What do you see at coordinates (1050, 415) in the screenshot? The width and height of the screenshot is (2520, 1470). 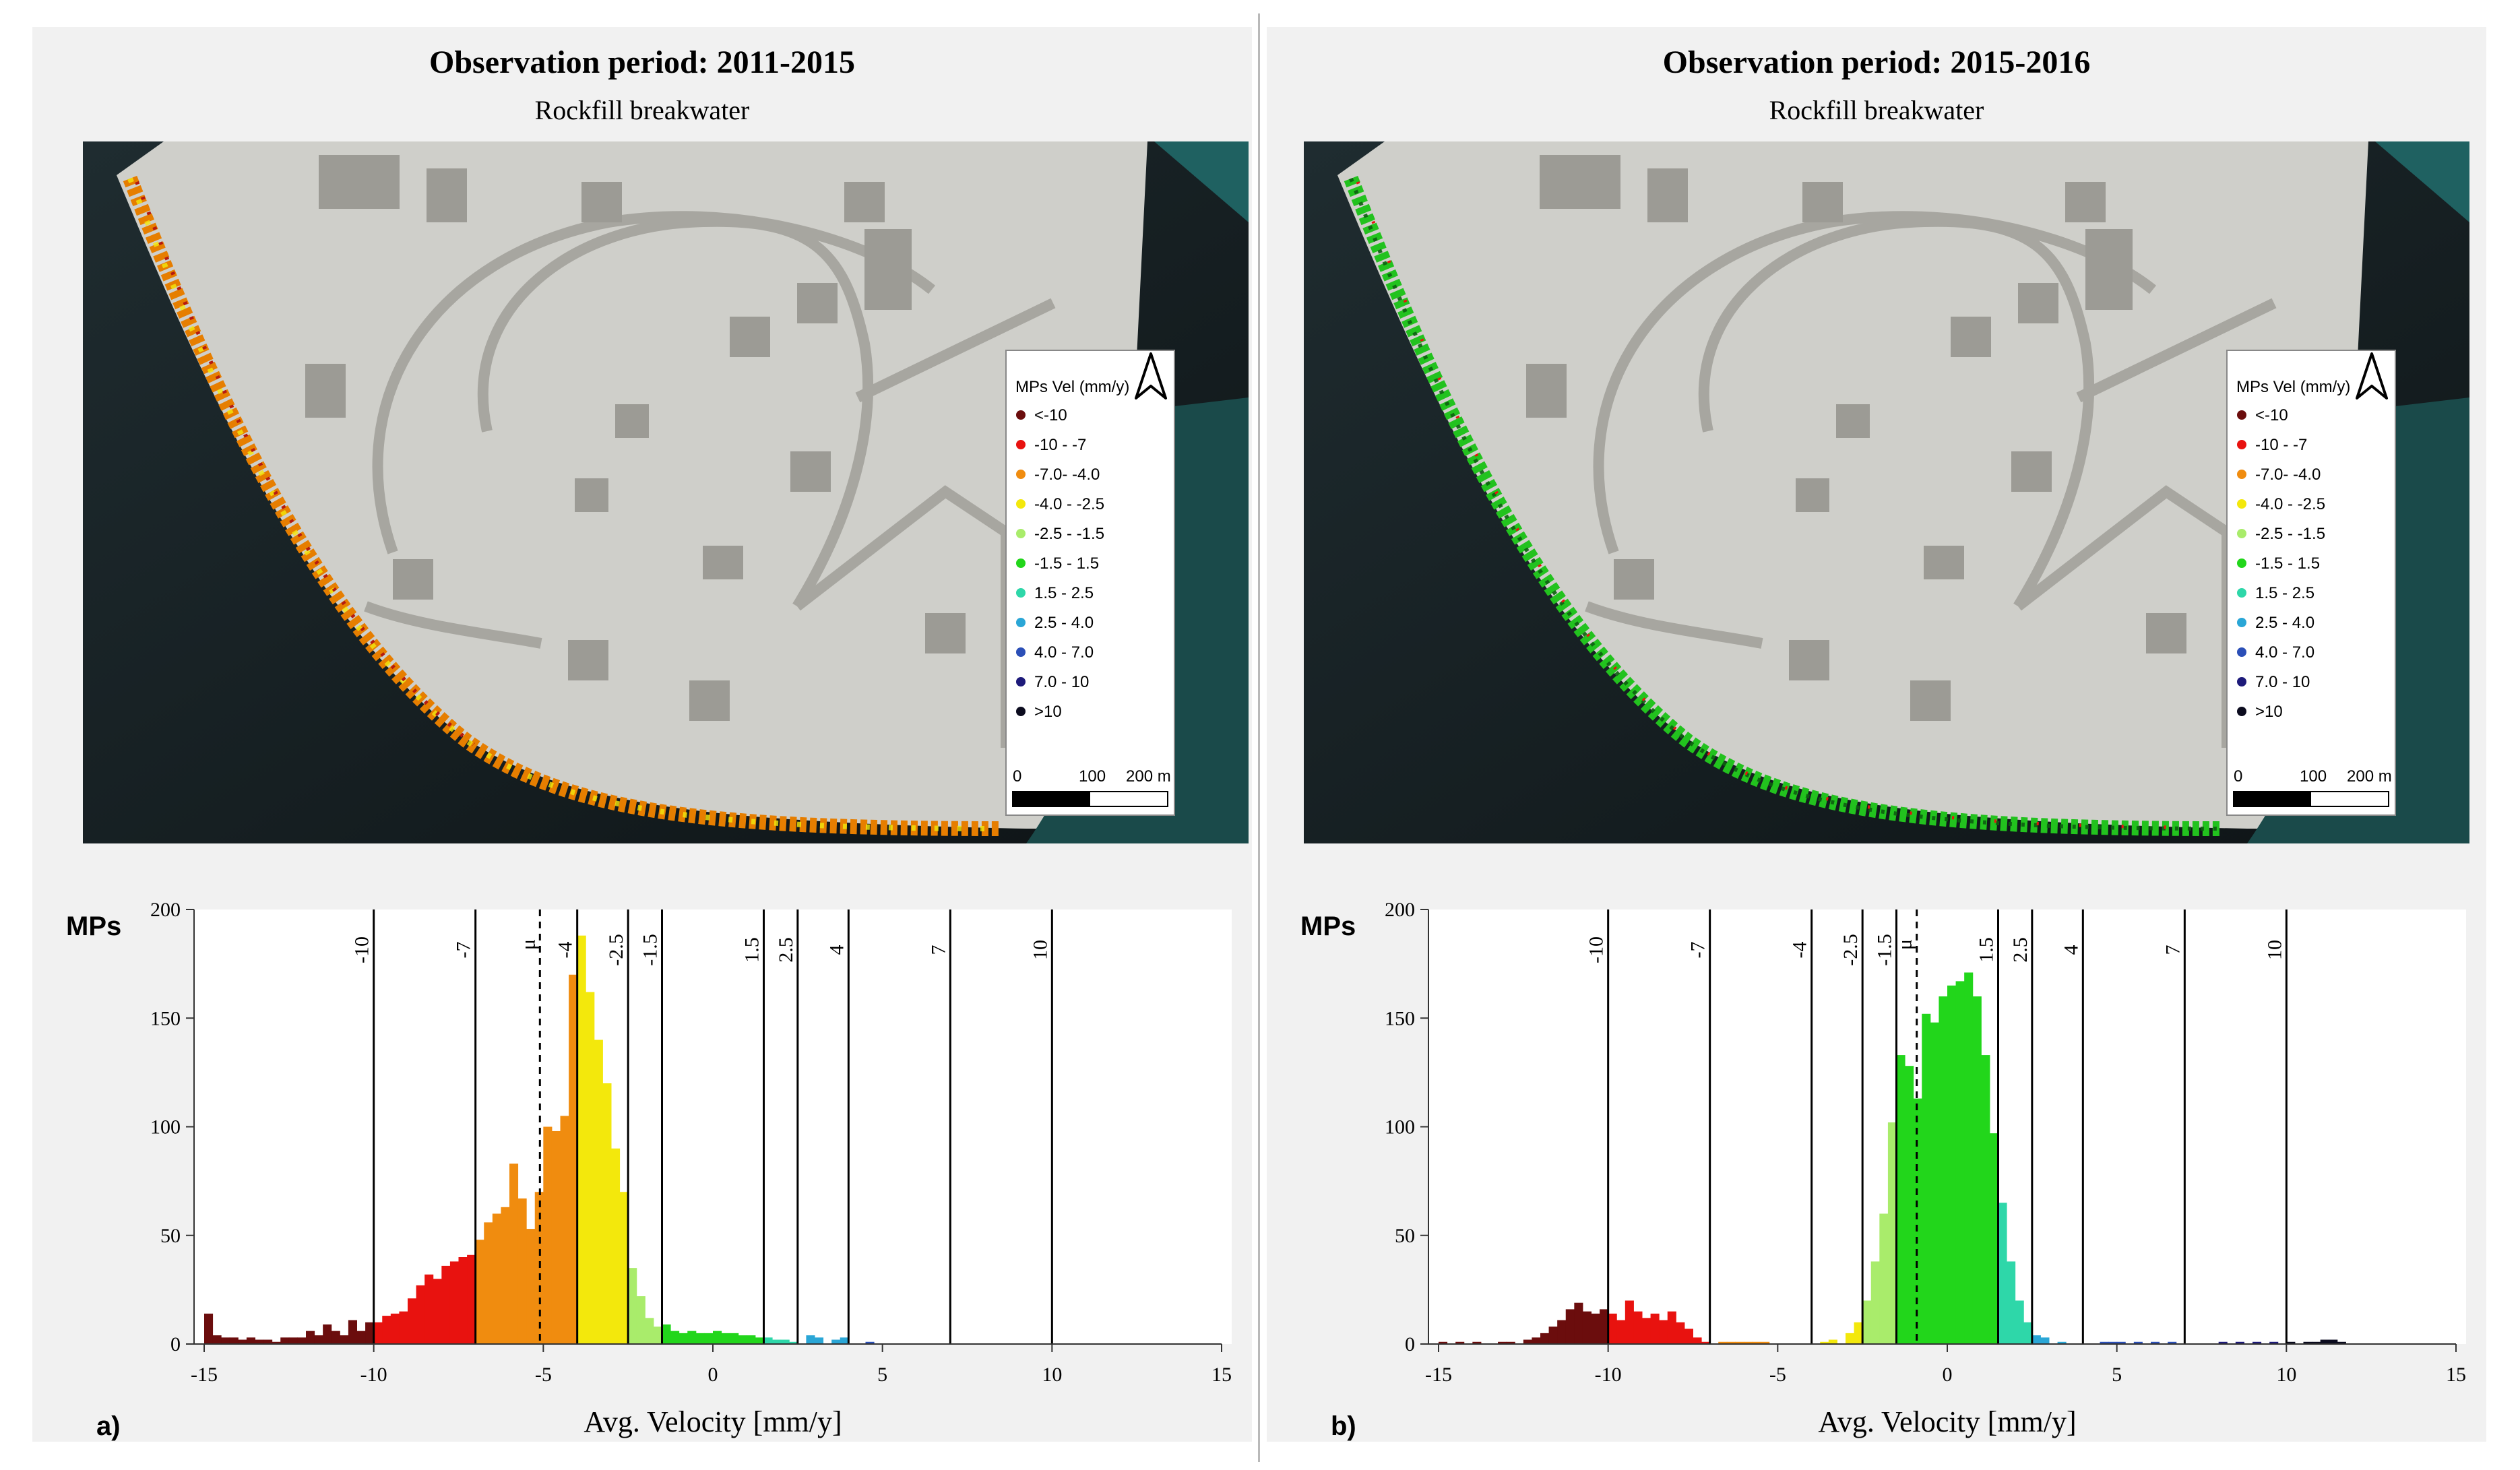 I see `legend-item-label: <-10` at bounding box center [1050, 415].